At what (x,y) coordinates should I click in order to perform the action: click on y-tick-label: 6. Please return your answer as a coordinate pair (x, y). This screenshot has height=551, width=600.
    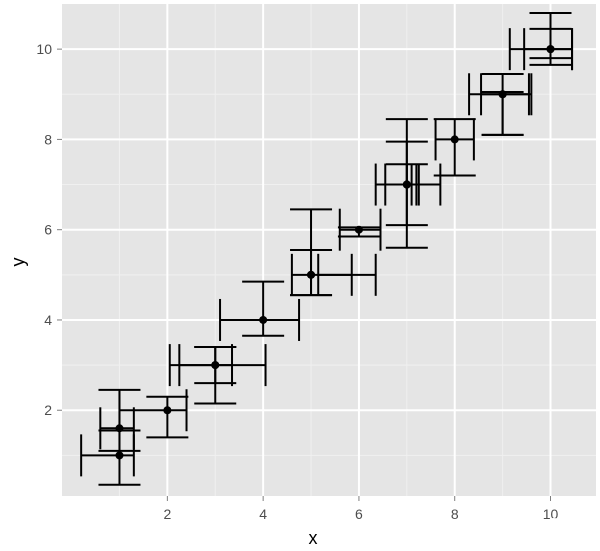
    Looking at the image, I should click on (48, 230).